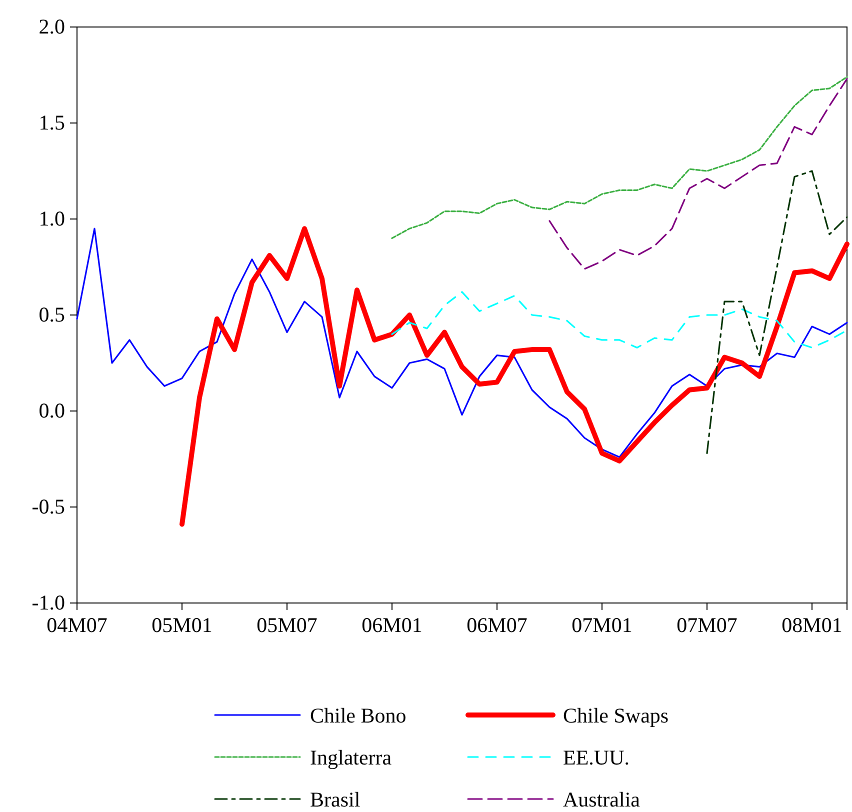 Image resolution: width=852 pixels, height=812 pixels. What do you see at coordinates (51, 410) in the screenshot?
I see `y-tick-label: 0.0` at bounding box center [51, 410].